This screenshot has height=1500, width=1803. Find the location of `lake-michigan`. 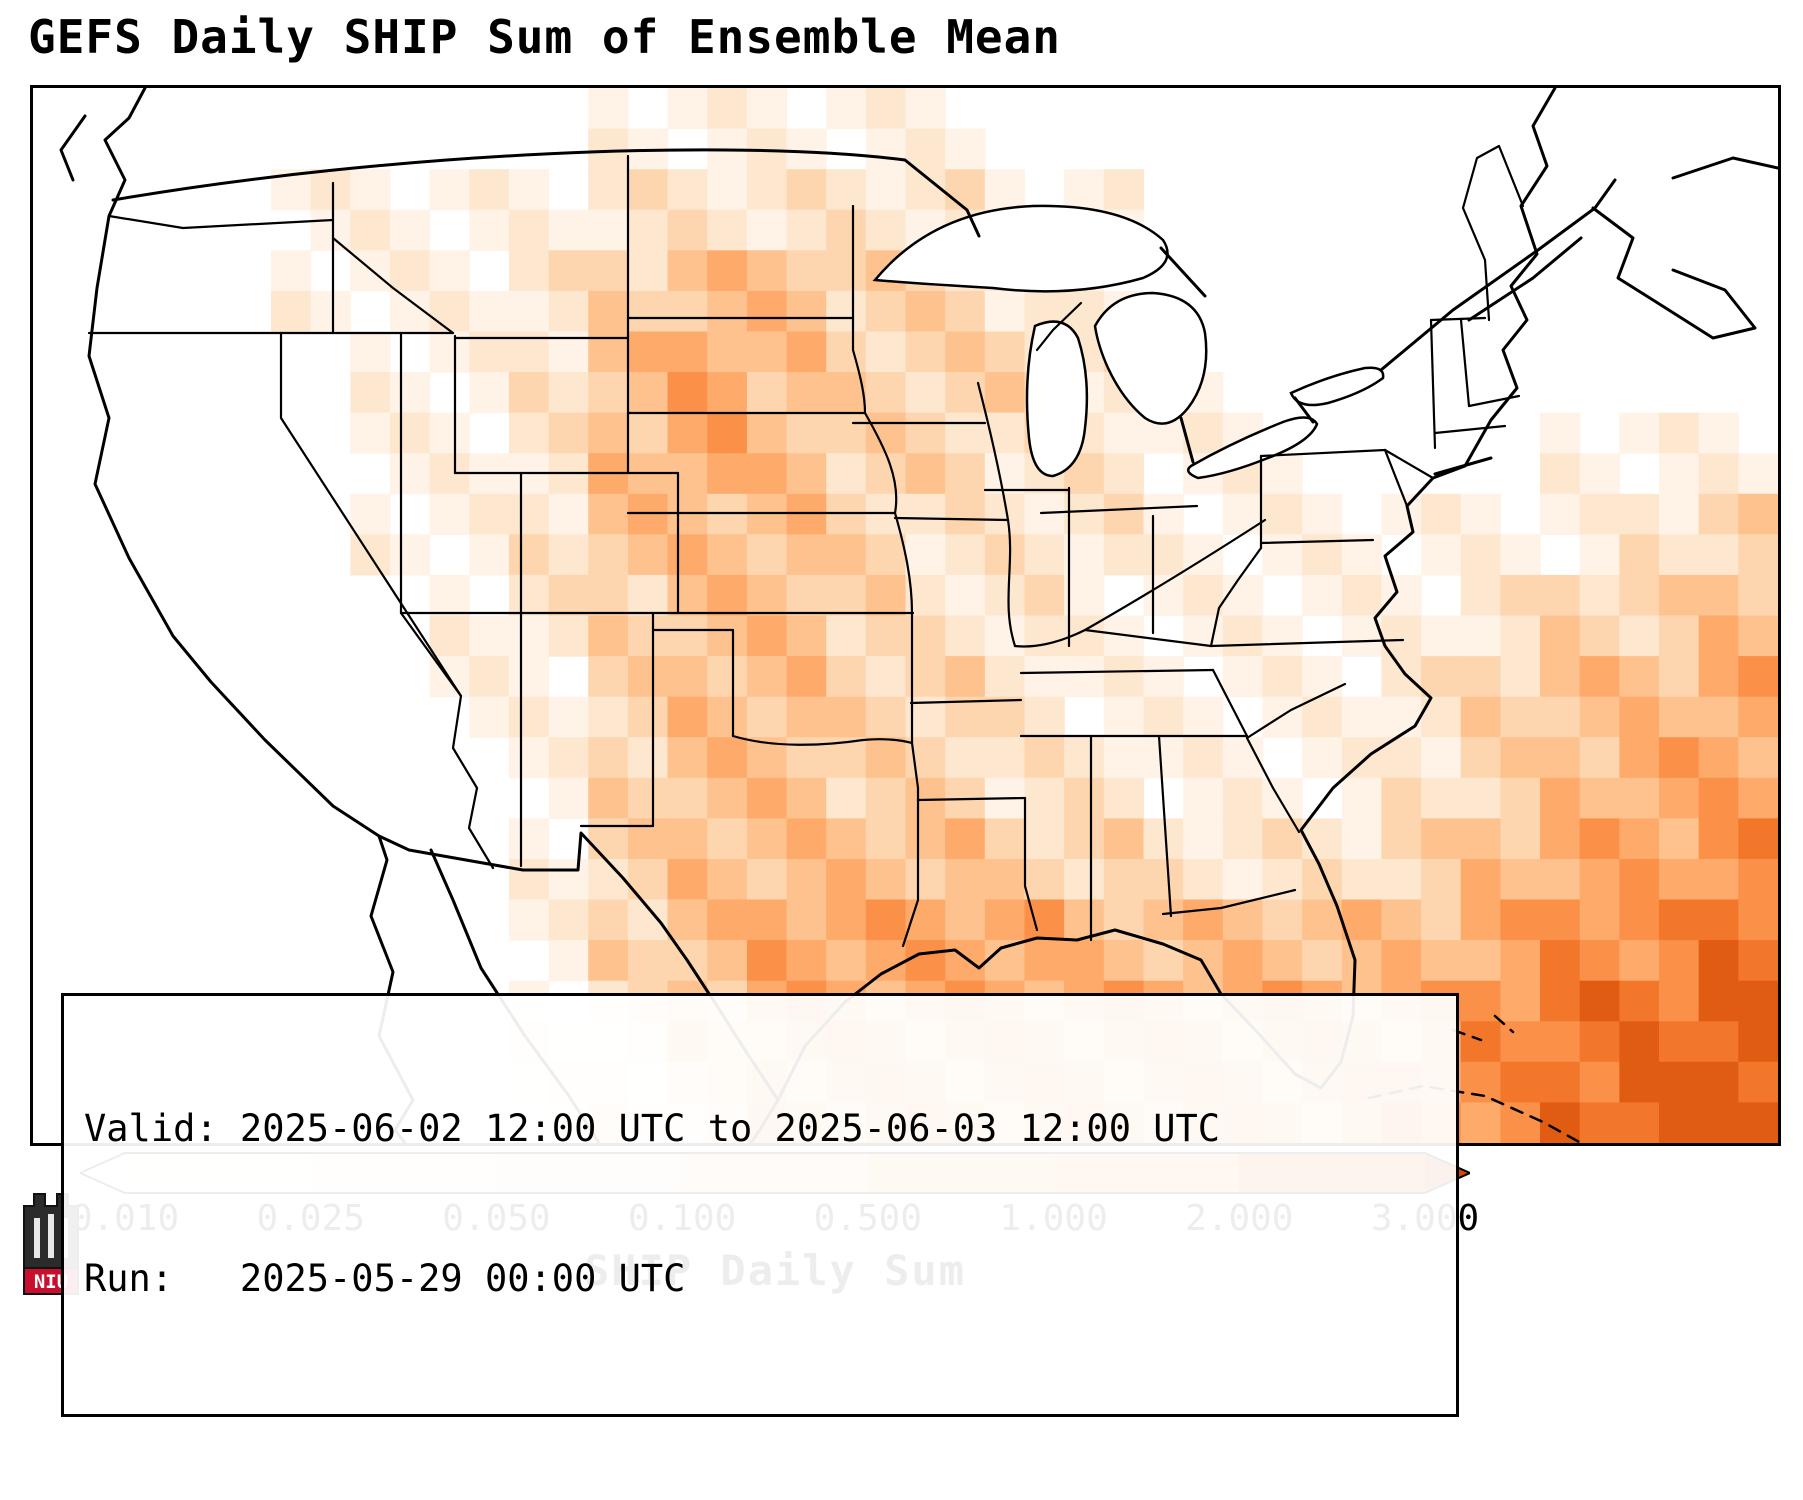

lake-michigan is located at coordinates (1057, 399).